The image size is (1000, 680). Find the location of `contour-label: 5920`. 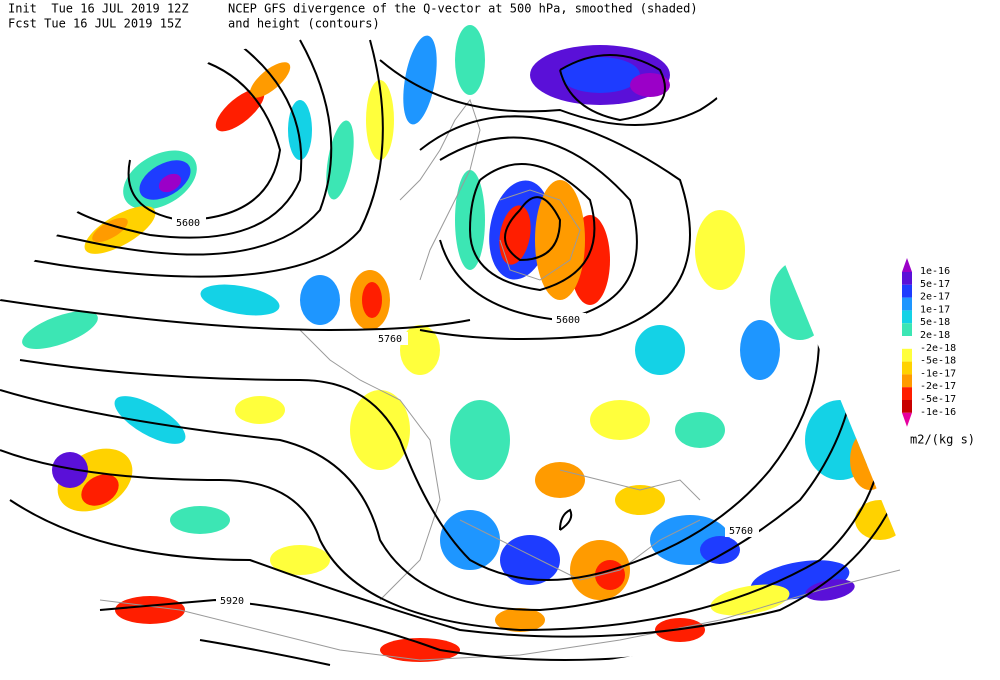

contour-label: 5920 is located at coordinates (232, 601).